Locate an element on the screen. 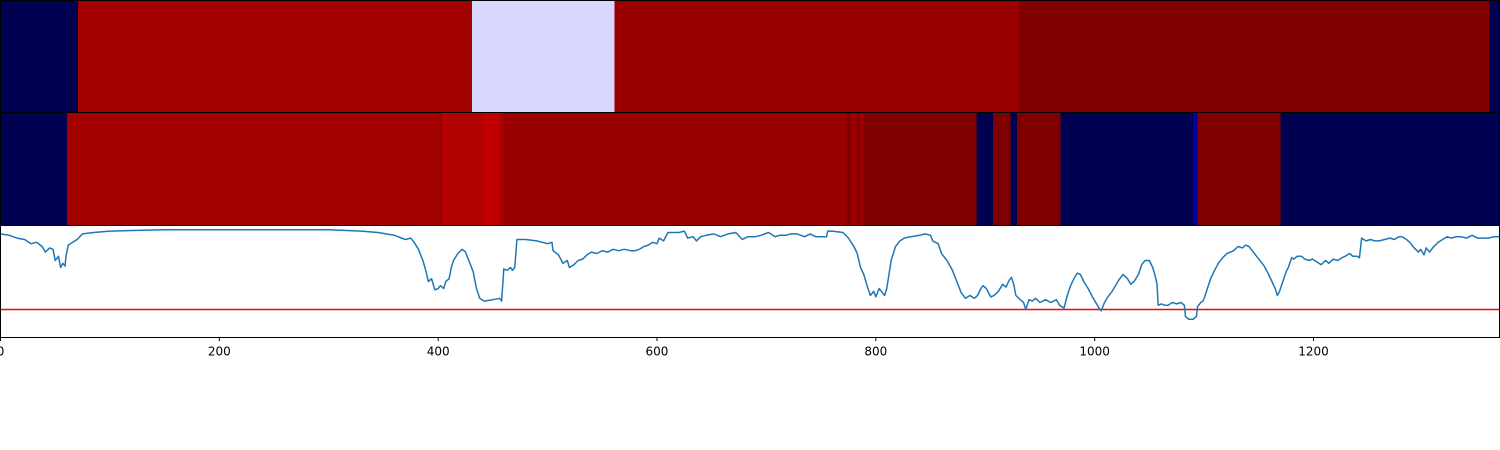 The width and height of the screenshot is (1500, 450). x-tick-label-5: 1000 is located at coordinates (1094, 352).